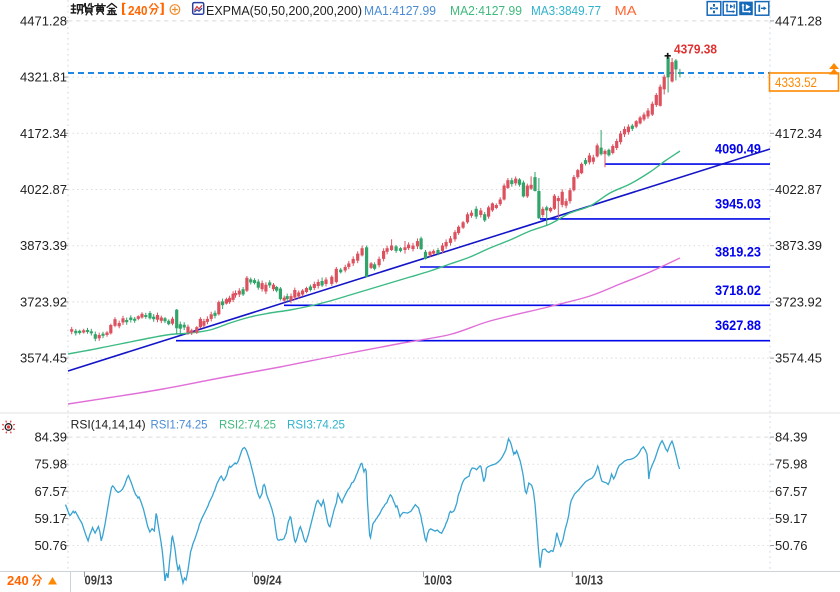 The image size is (840, 592). I want to click on svg-text: 3945.03, so click(738, 203).